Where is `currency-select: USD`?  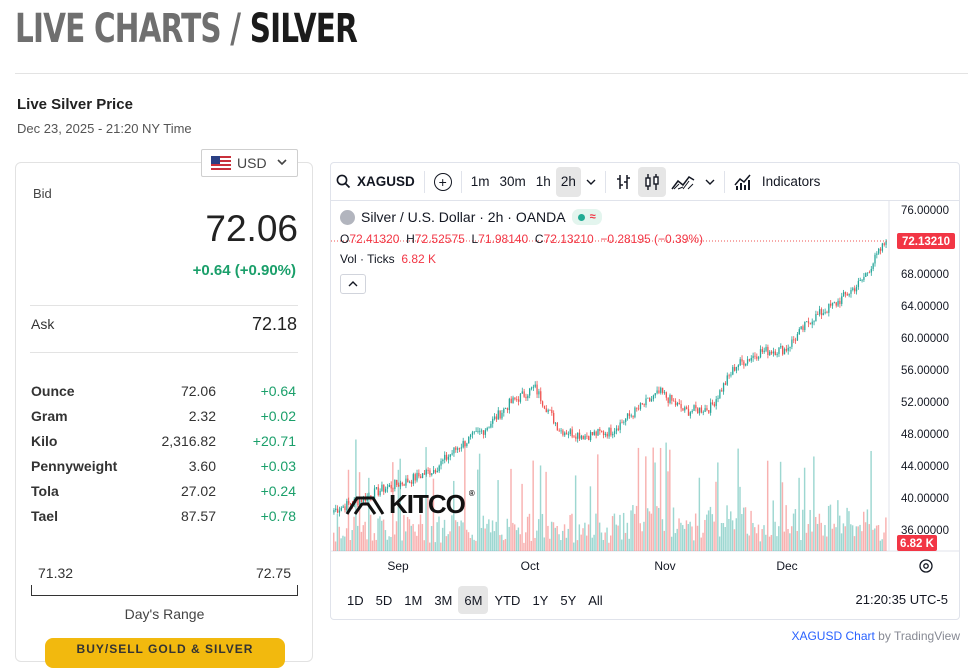 currency-select: USD is located at coordinates (249, 163).